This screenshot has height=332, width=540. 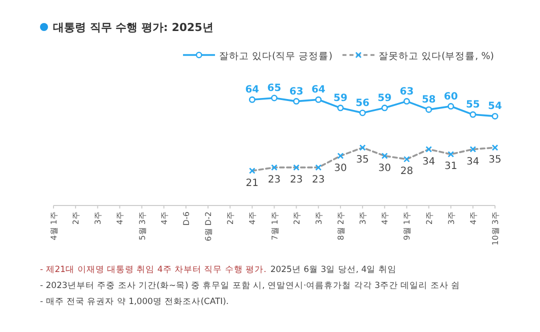 I want to click on data-label: 28, so click(x=407, y=172).